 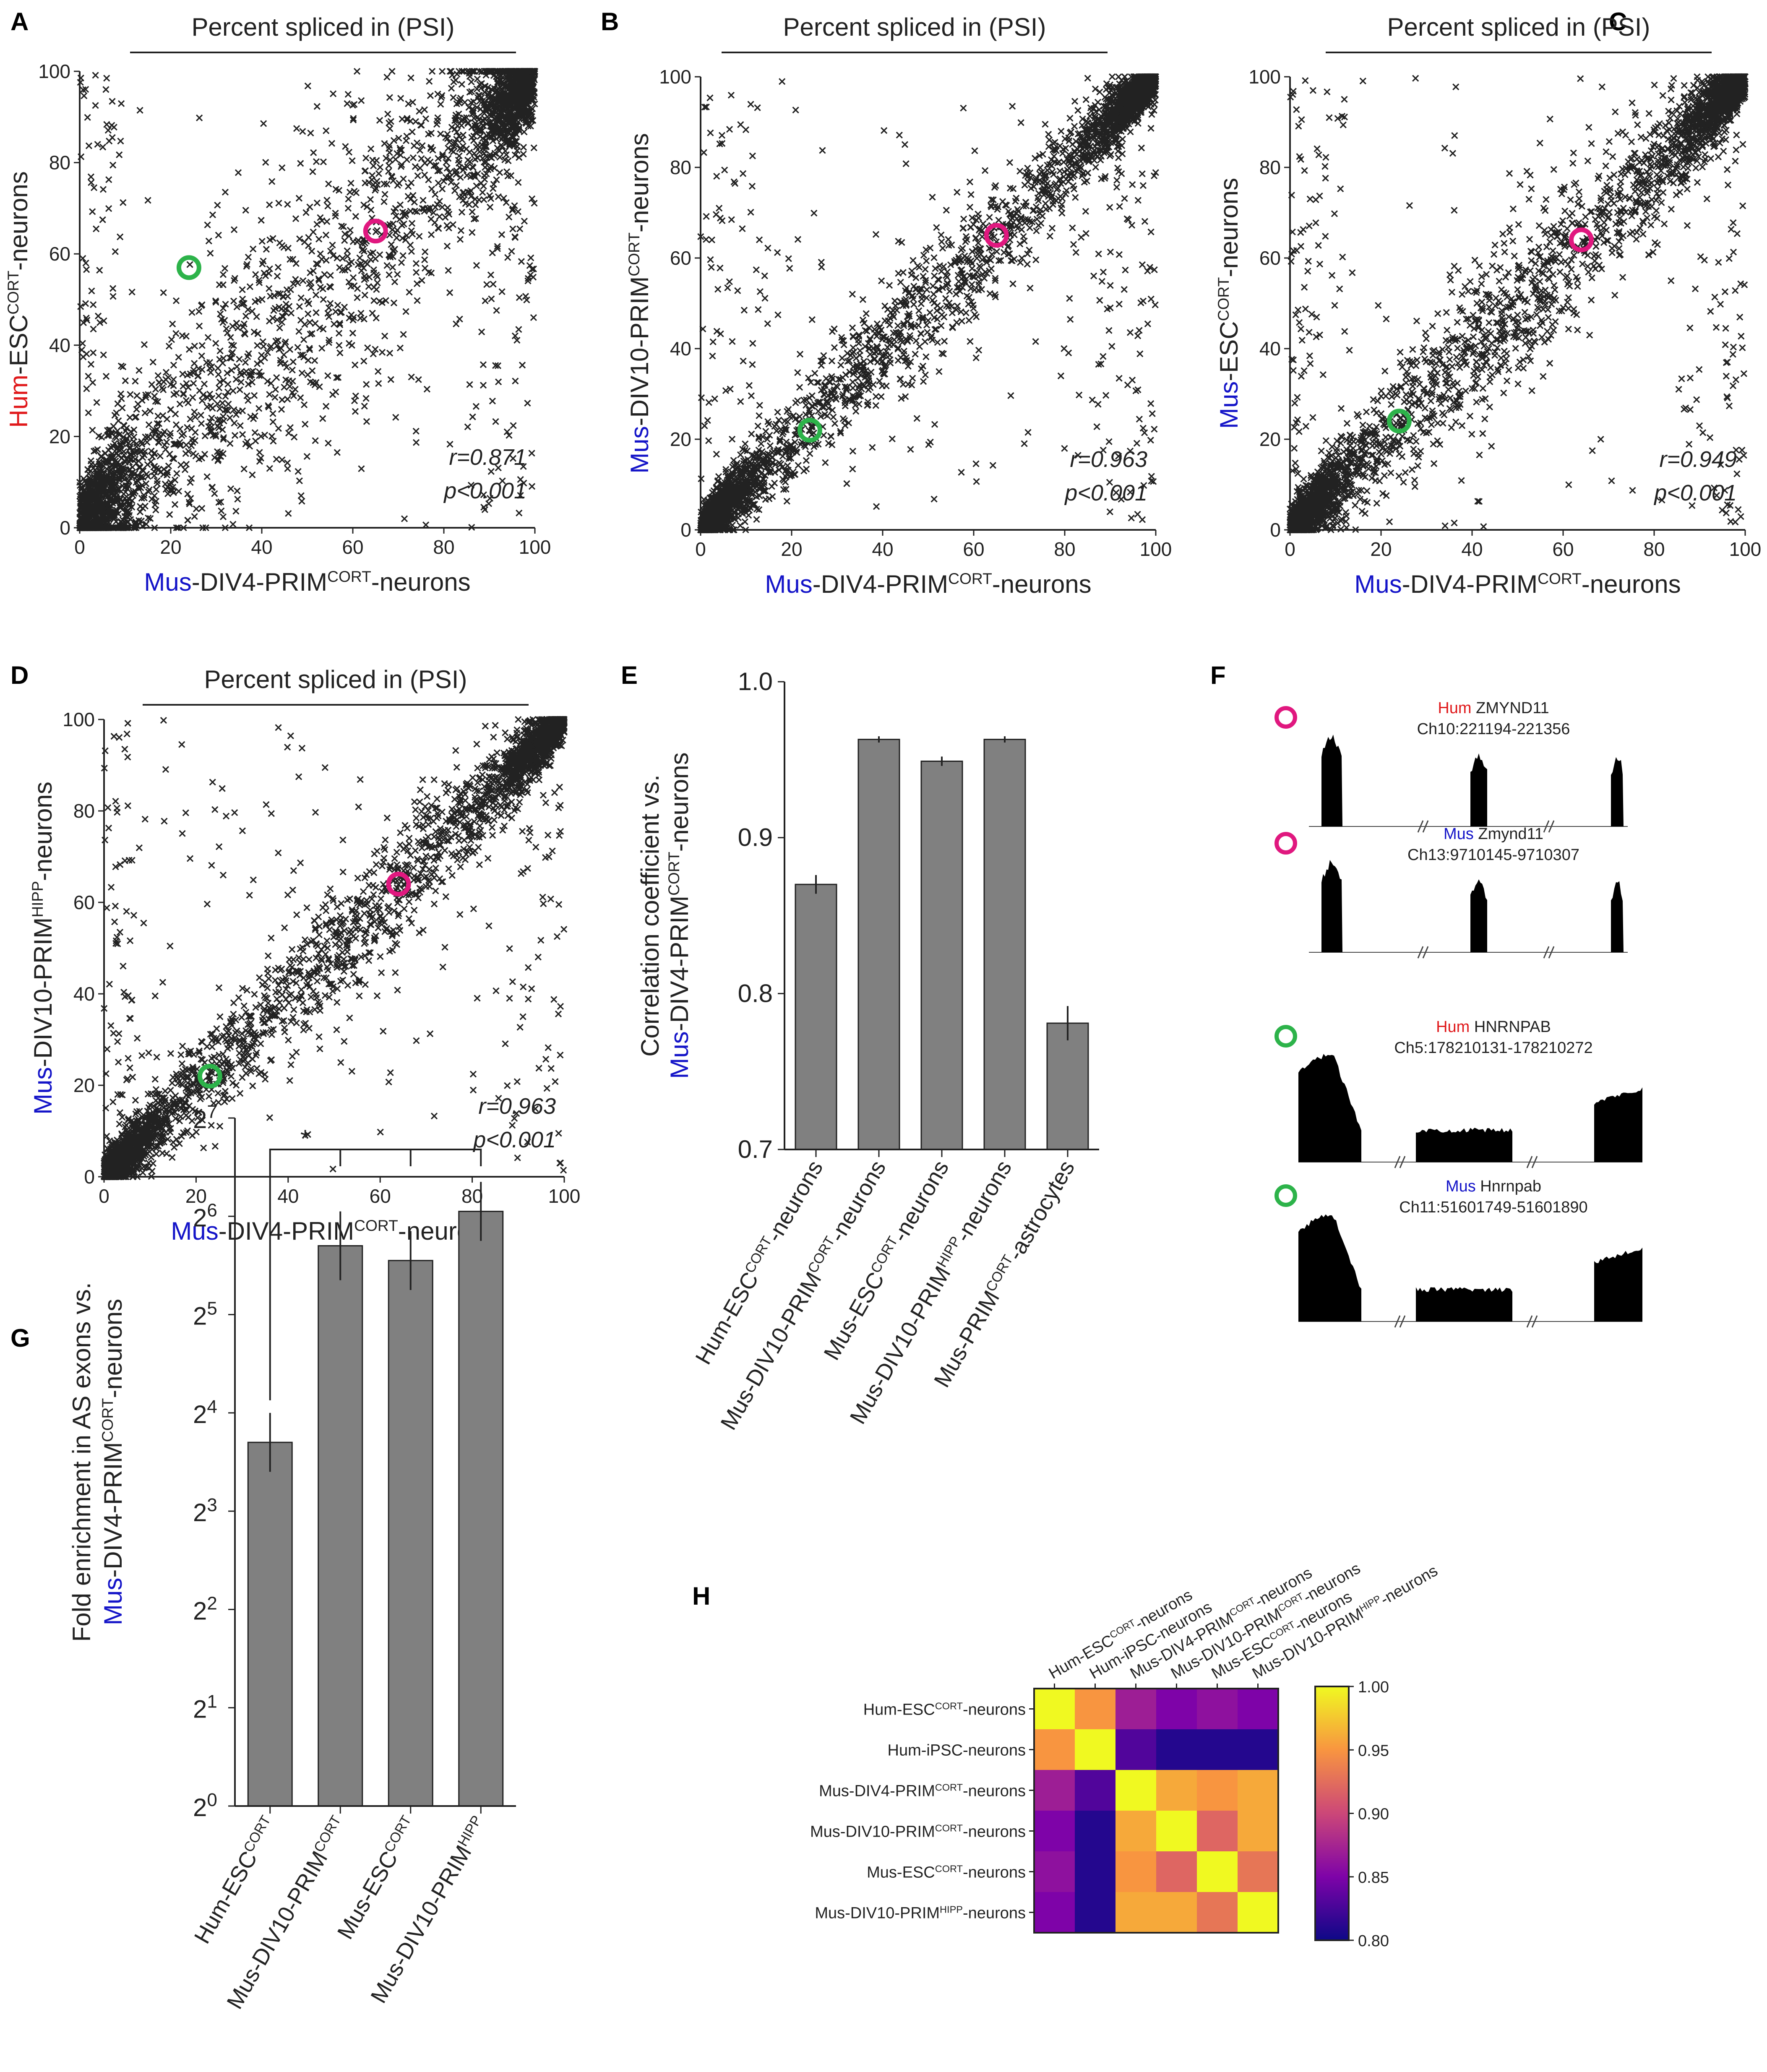 I want to click on x-tick-label: 20, so click(x=170, y=547).